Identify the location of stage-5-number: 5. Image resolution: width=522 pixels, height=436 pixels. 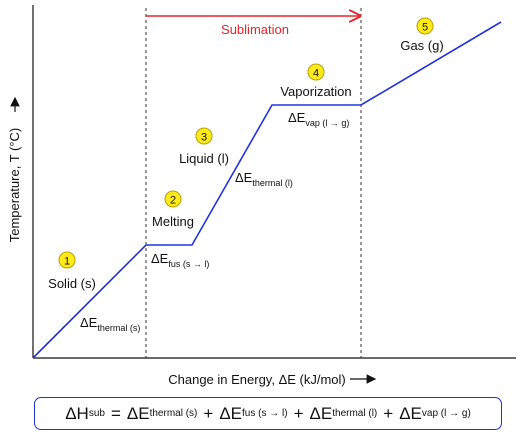
(425, 28).